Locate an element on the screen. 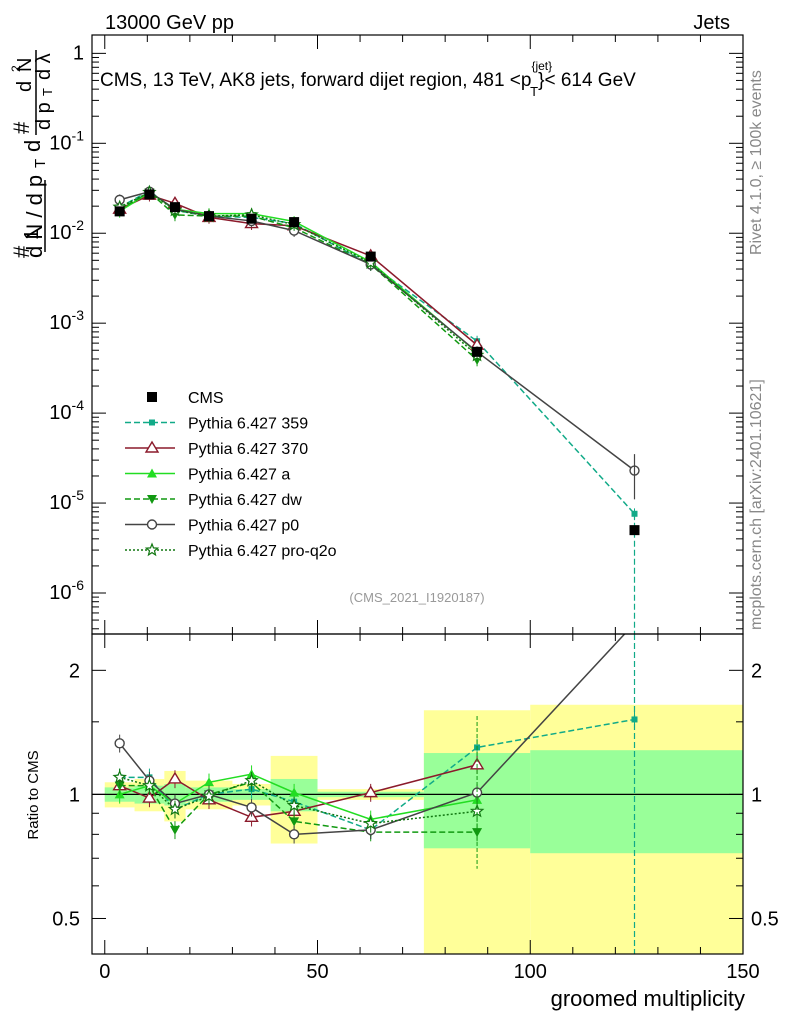  legend-label: Pythia 6.427 pro-q2o is located at coordinates (262, 551).